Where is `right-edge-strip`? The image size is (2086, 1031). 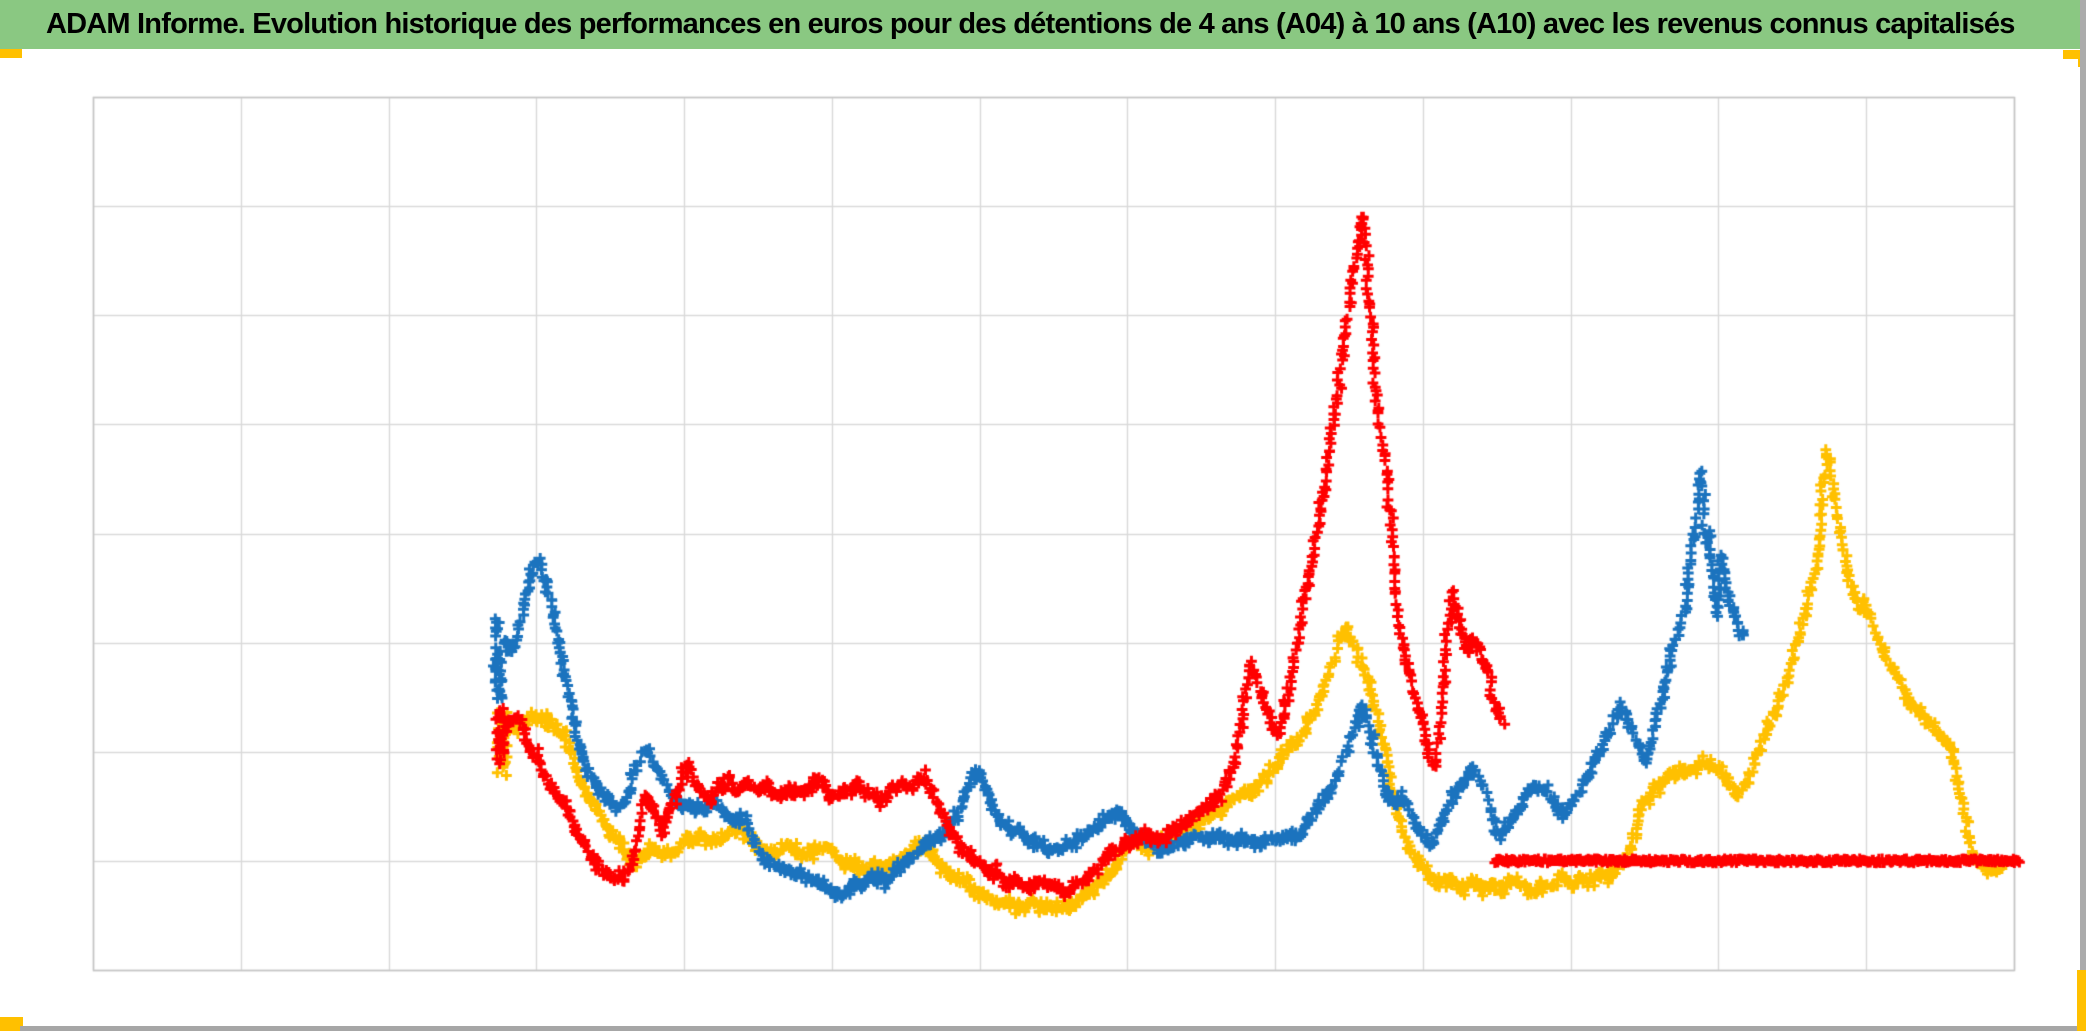 right-edge-strip is located at coordinates (2083, 515).